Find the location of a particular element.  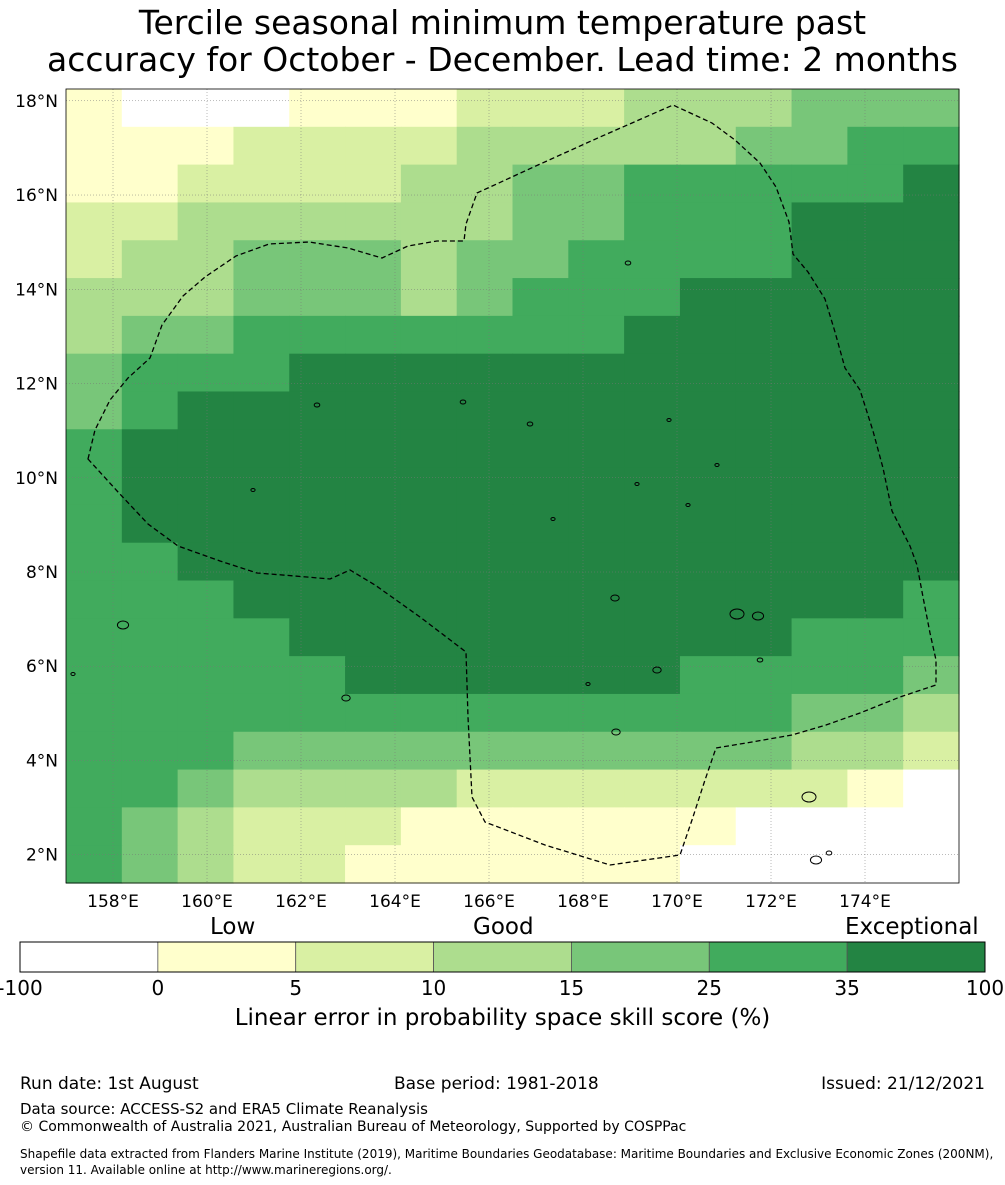

lat-tick-label: 18°N is located at coordinates (36, 102).